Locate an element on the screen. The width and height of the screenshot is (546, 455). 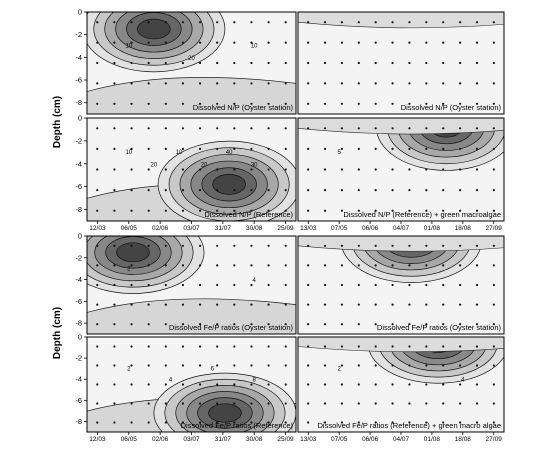
contour-band is located at coordinates (401, 244).